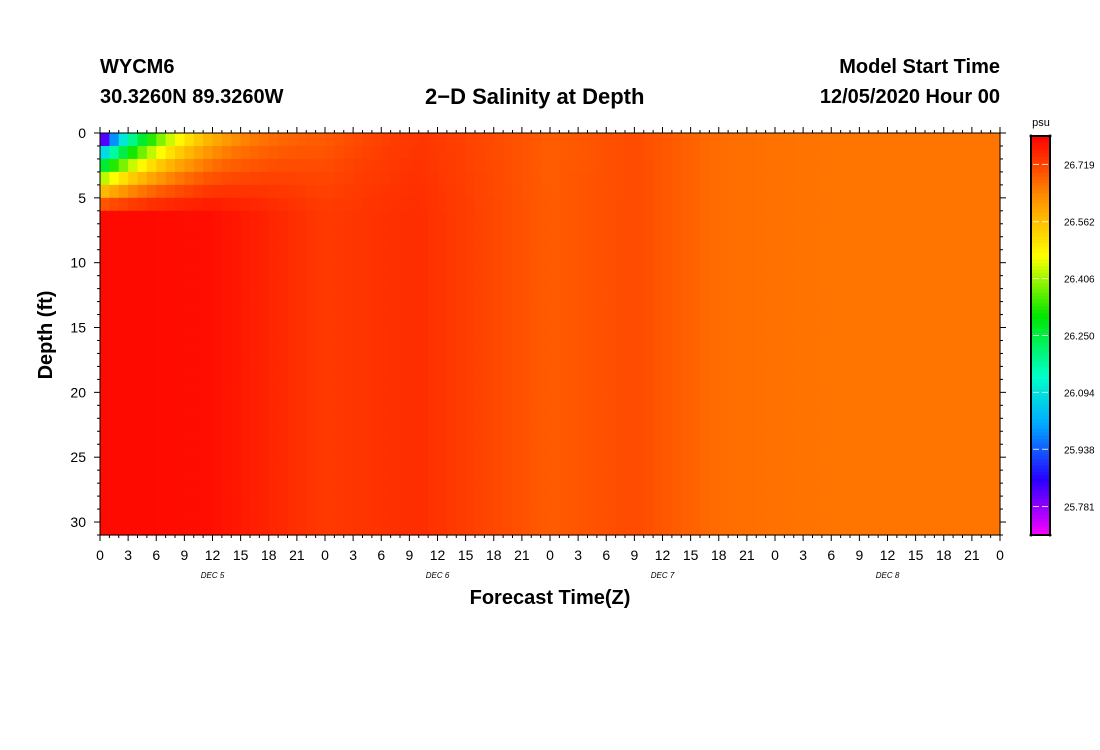 Image resolution: width=1100 pixels, height=750 pixels. Describe the element at coordinates (663, 575) in the screenshot. I see `day-label: DEC 7` at that location.